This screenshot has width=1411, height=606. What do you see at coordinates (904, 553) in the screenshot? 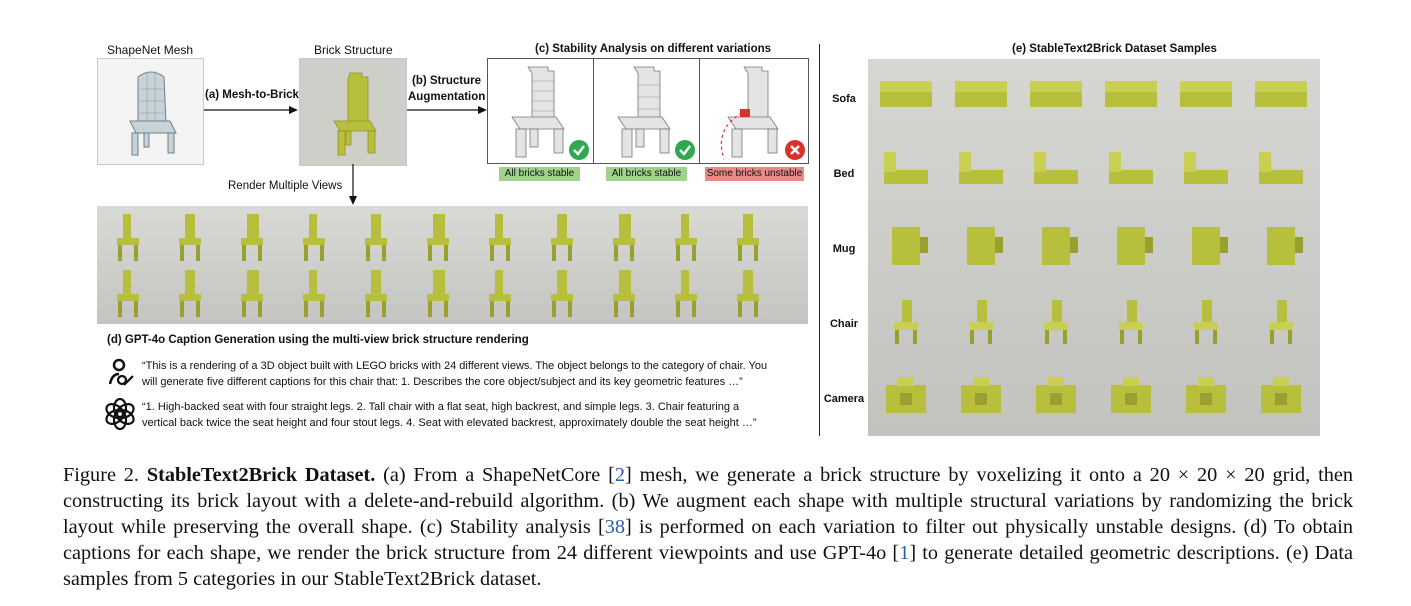
I see `citation-link: 1` at bounding box center [904, 553].